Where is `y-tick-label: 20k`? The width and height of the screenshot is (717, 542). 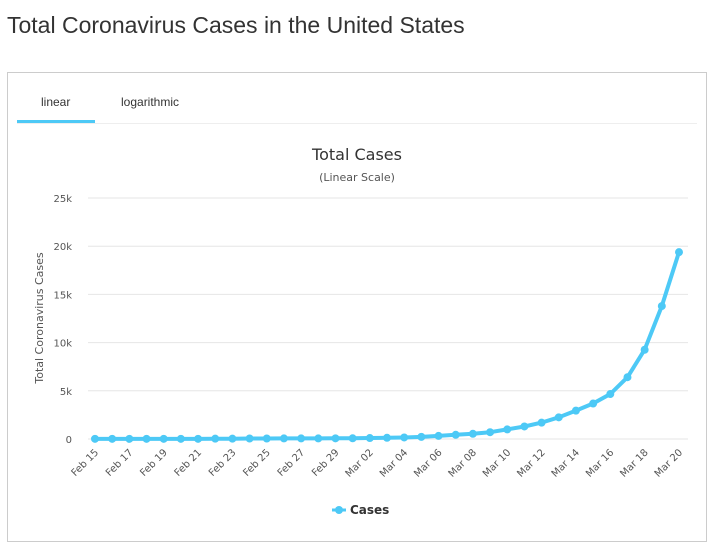 y-tick-label: 20k is located at coordinates (62, 247).